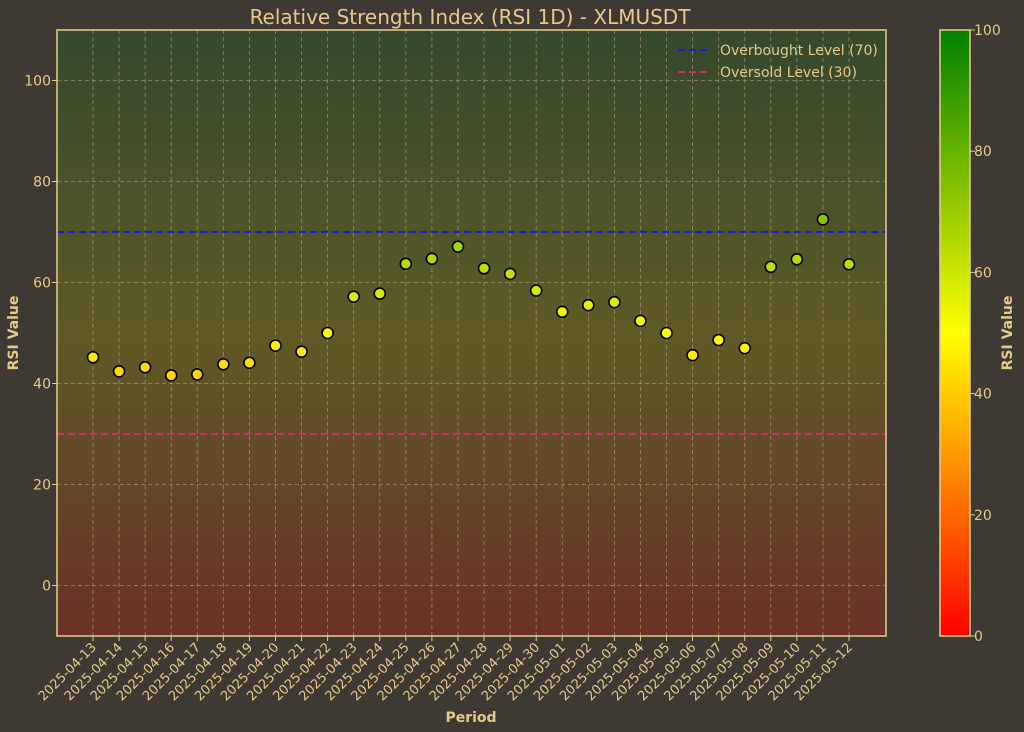 The width and height of the screenshot is (1024, 732). Describe the element at coordinates (1008, 333) in the screenshot. I see `colorbar-label: RSI Value` at that location.